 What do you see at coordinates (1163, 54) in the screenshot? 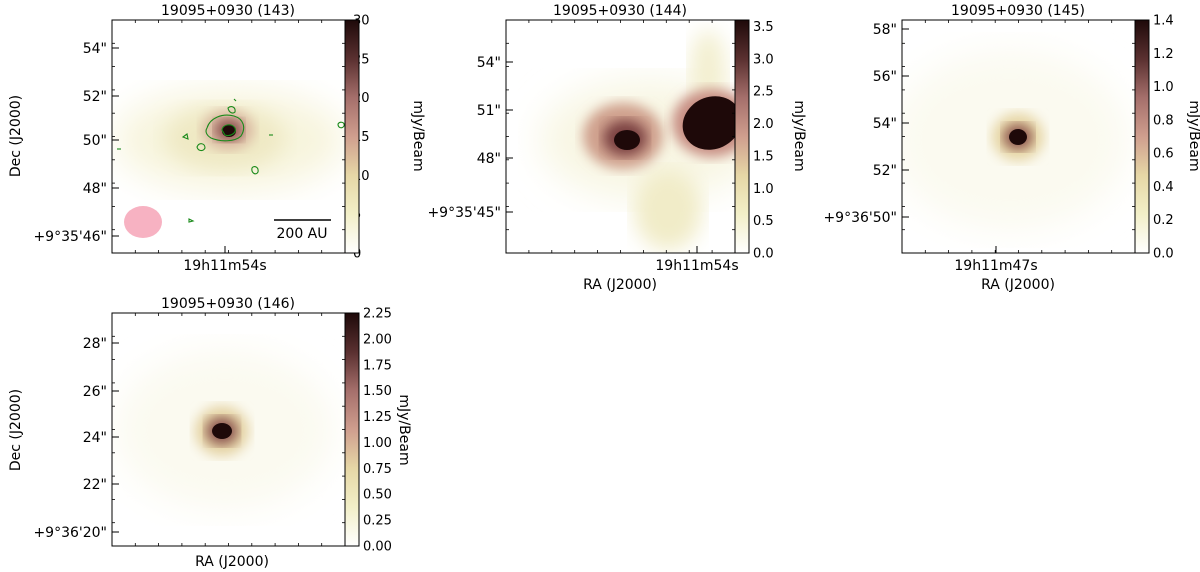
I see `colorbar-tick-label: 1.2` at bounding box center [1163, 54].